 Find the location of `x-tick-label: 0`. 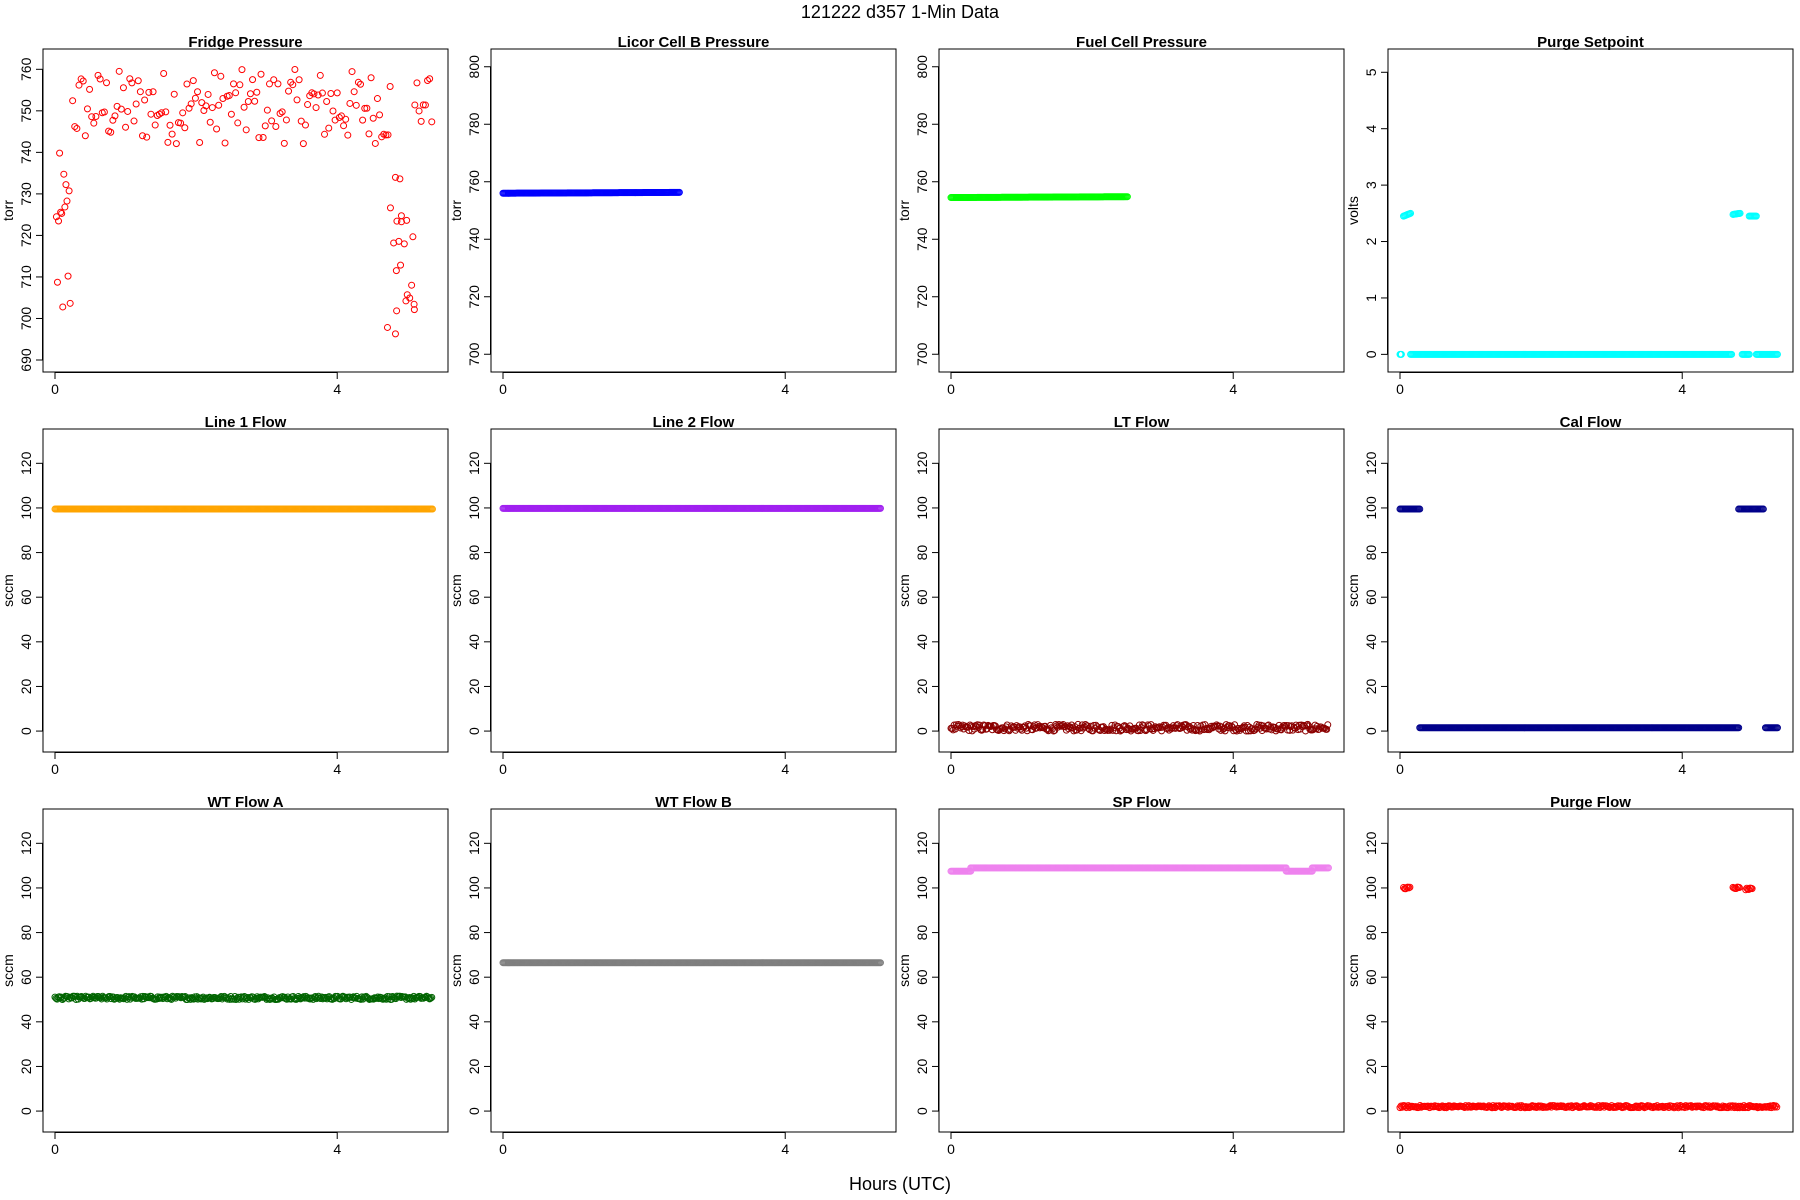

x-tick-label: 0 is located at coordinates (55, 1149).